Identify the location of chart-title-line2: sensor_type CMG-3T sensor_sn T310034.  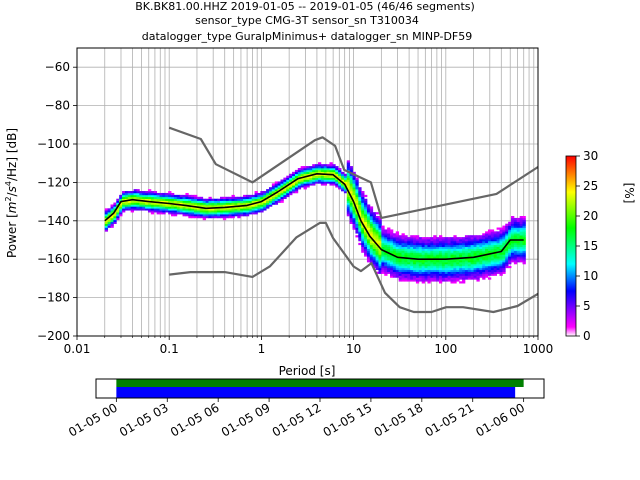
(307, 20).